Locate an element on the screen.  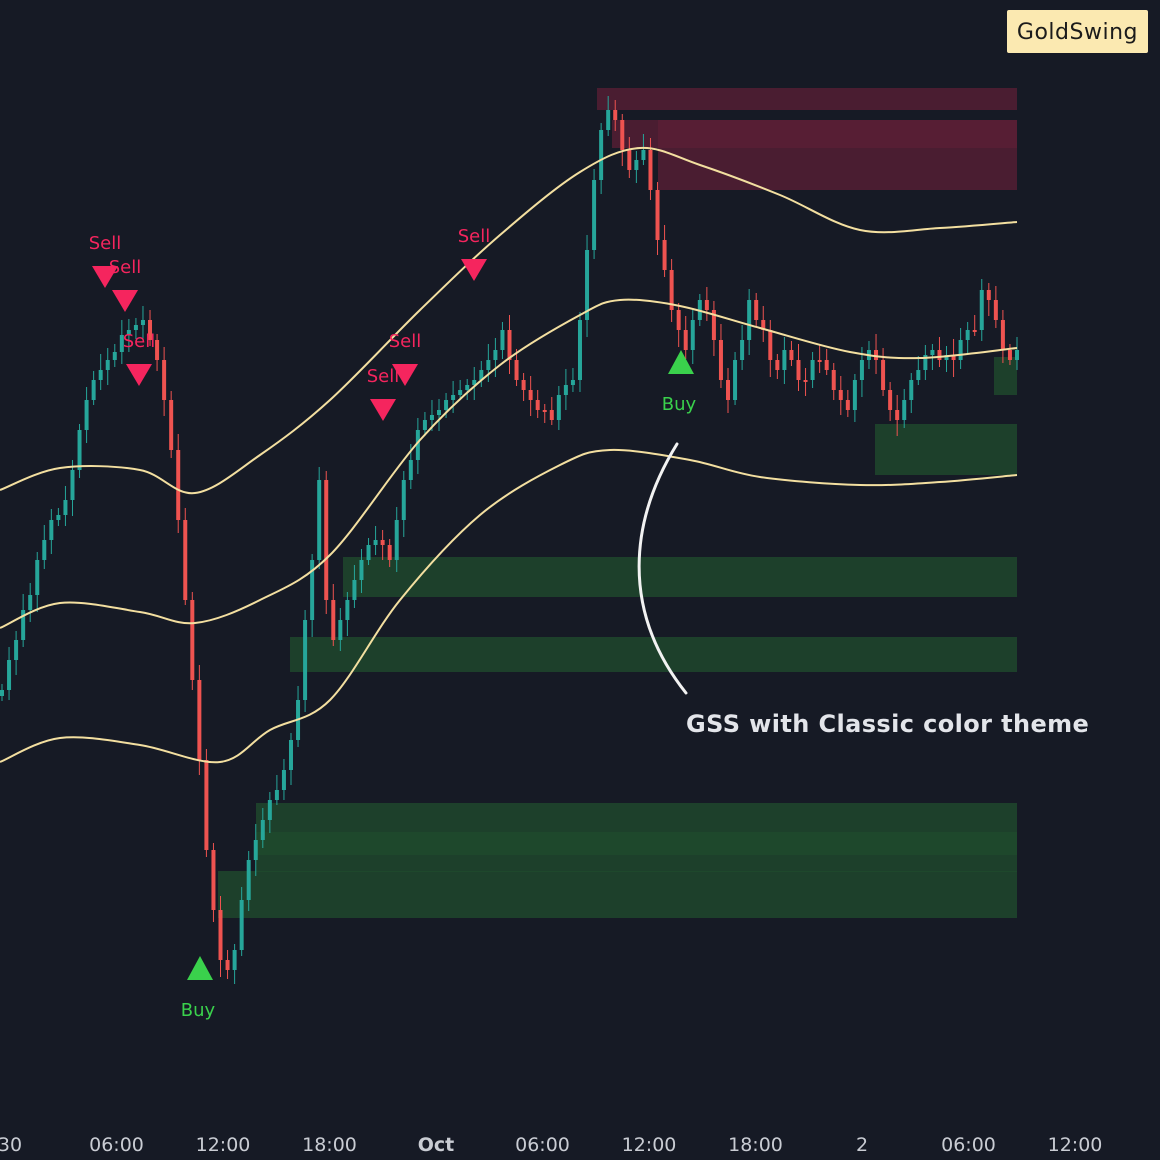
buy-label: Buy is located at coordinates (198, 1010).